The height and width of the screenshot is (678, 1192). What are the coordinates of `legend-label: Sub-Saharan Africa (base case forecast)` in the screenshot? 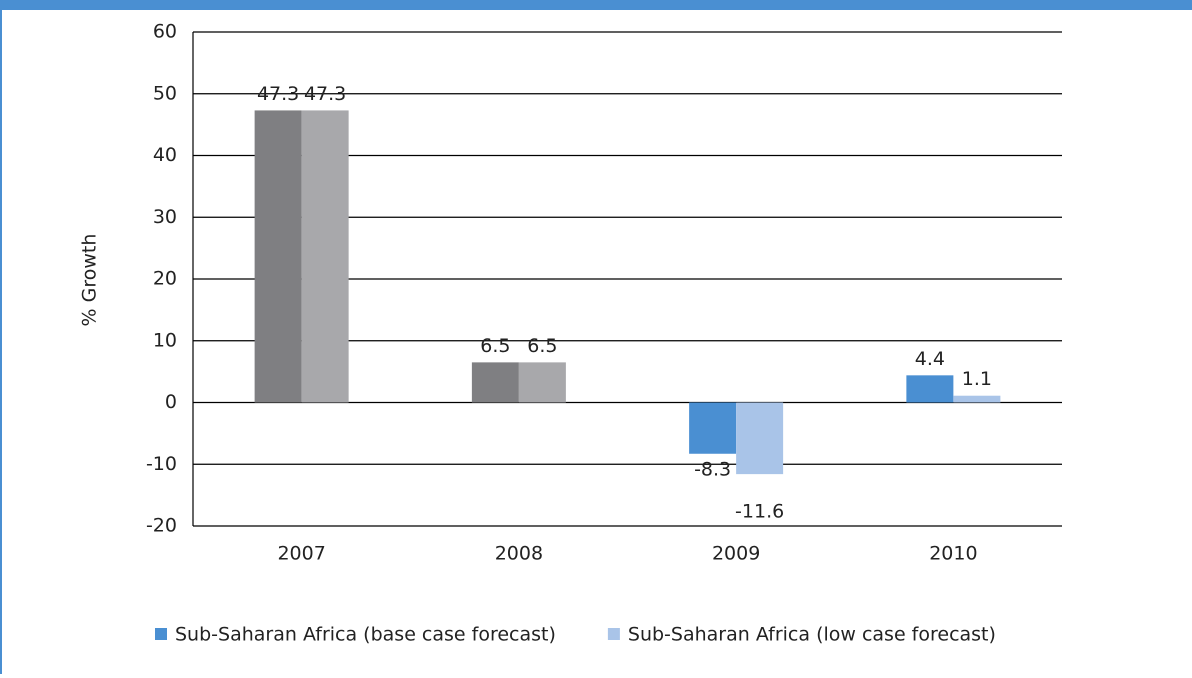 It's located at (365, 635).